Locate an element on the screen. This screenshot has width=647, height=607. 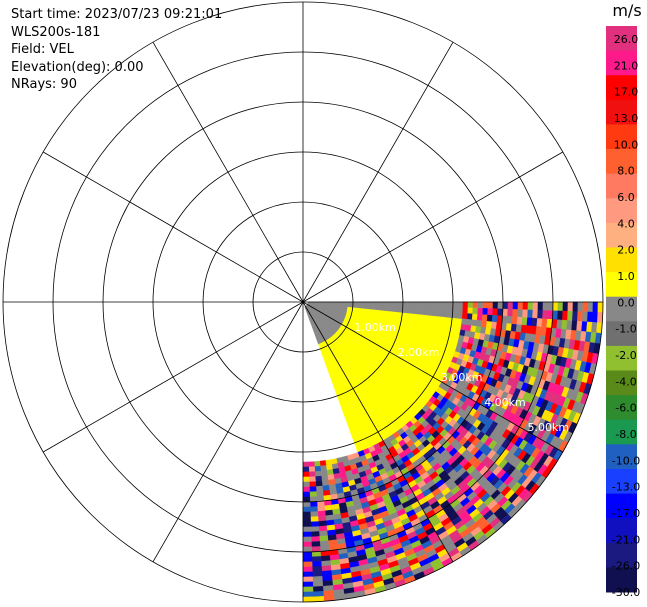
colorbar-tick-label: 0.0 is located at coordinates (626, 302).